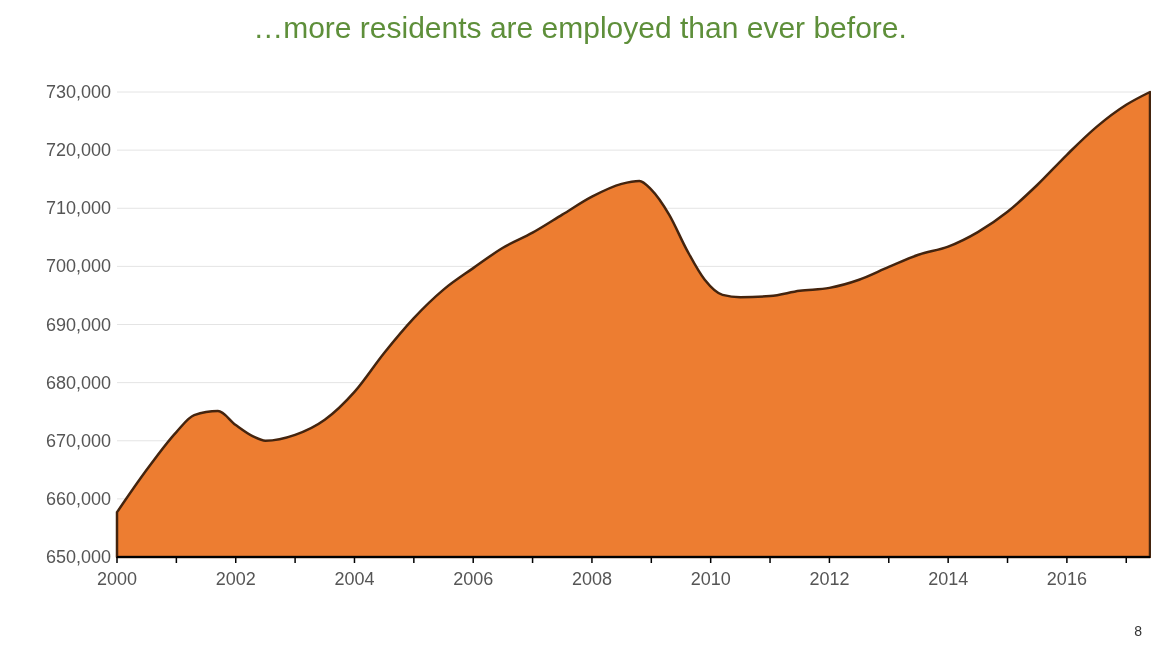 Image resolution: width=1151 pixels, height=659 pixels. I want to click on y-tick-label: 710,000, so click(78, 208).